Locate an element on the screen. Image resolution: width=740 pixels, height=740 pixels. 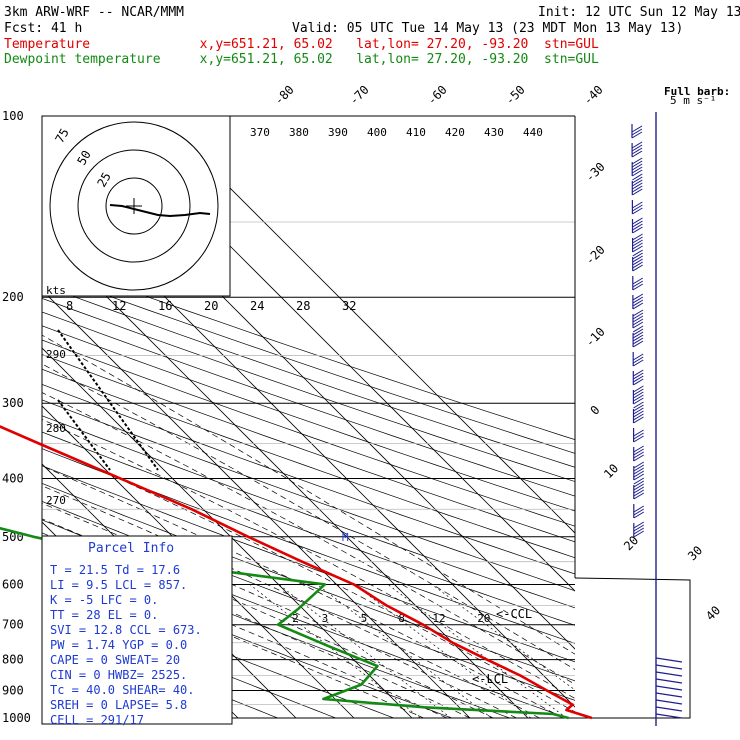
parcel-info-row: Tc = 40.0 SHEAR= 40. is located at coordinates (122, 690).